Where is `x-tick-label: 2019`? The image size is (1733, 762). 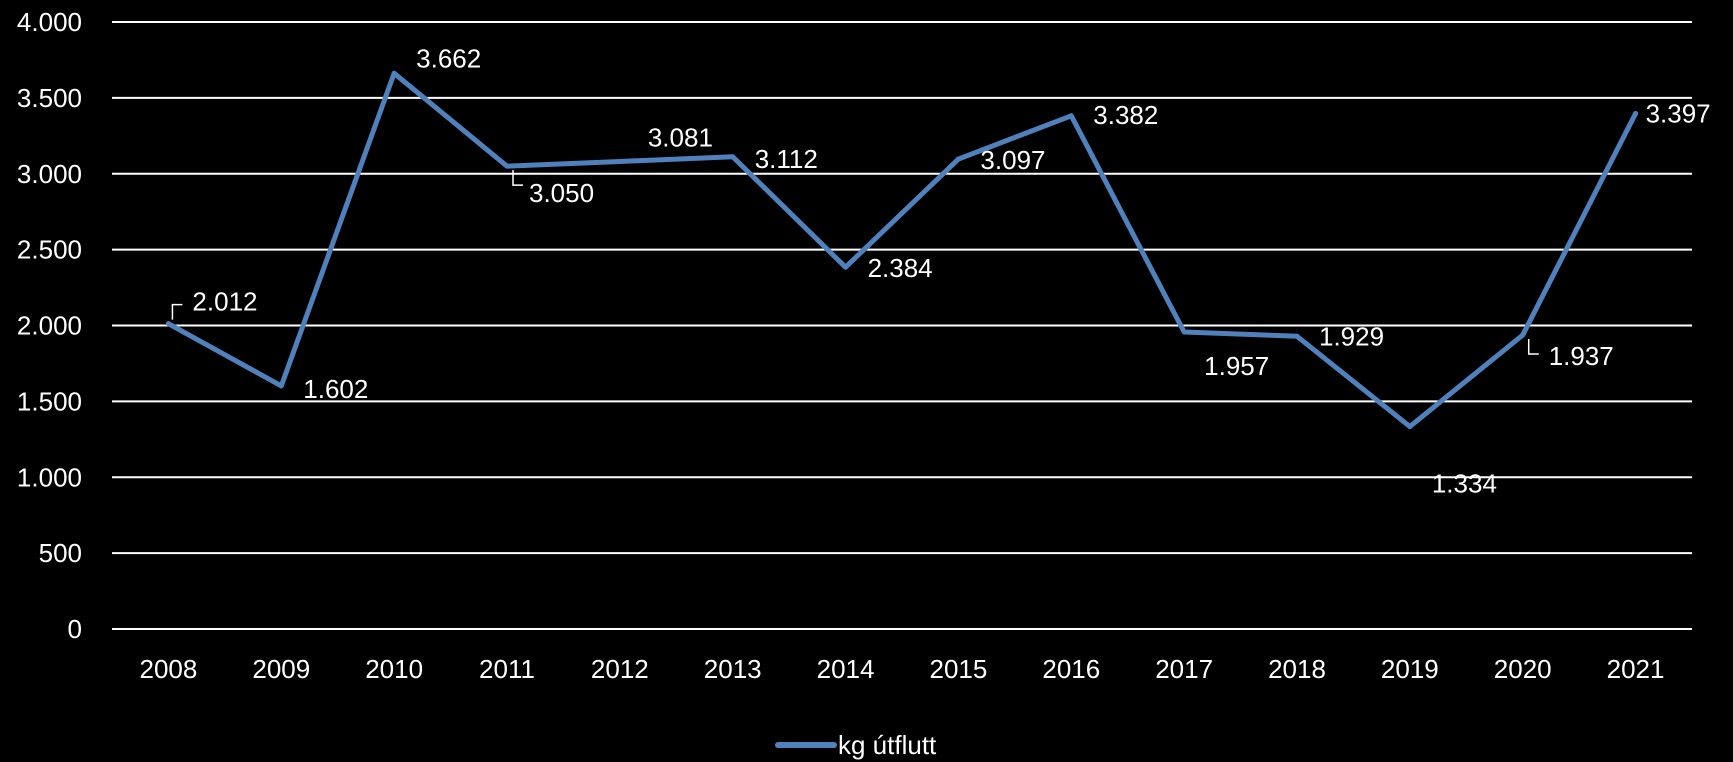
x-tick-label: 2019 is located at coordinates (1410, 669).